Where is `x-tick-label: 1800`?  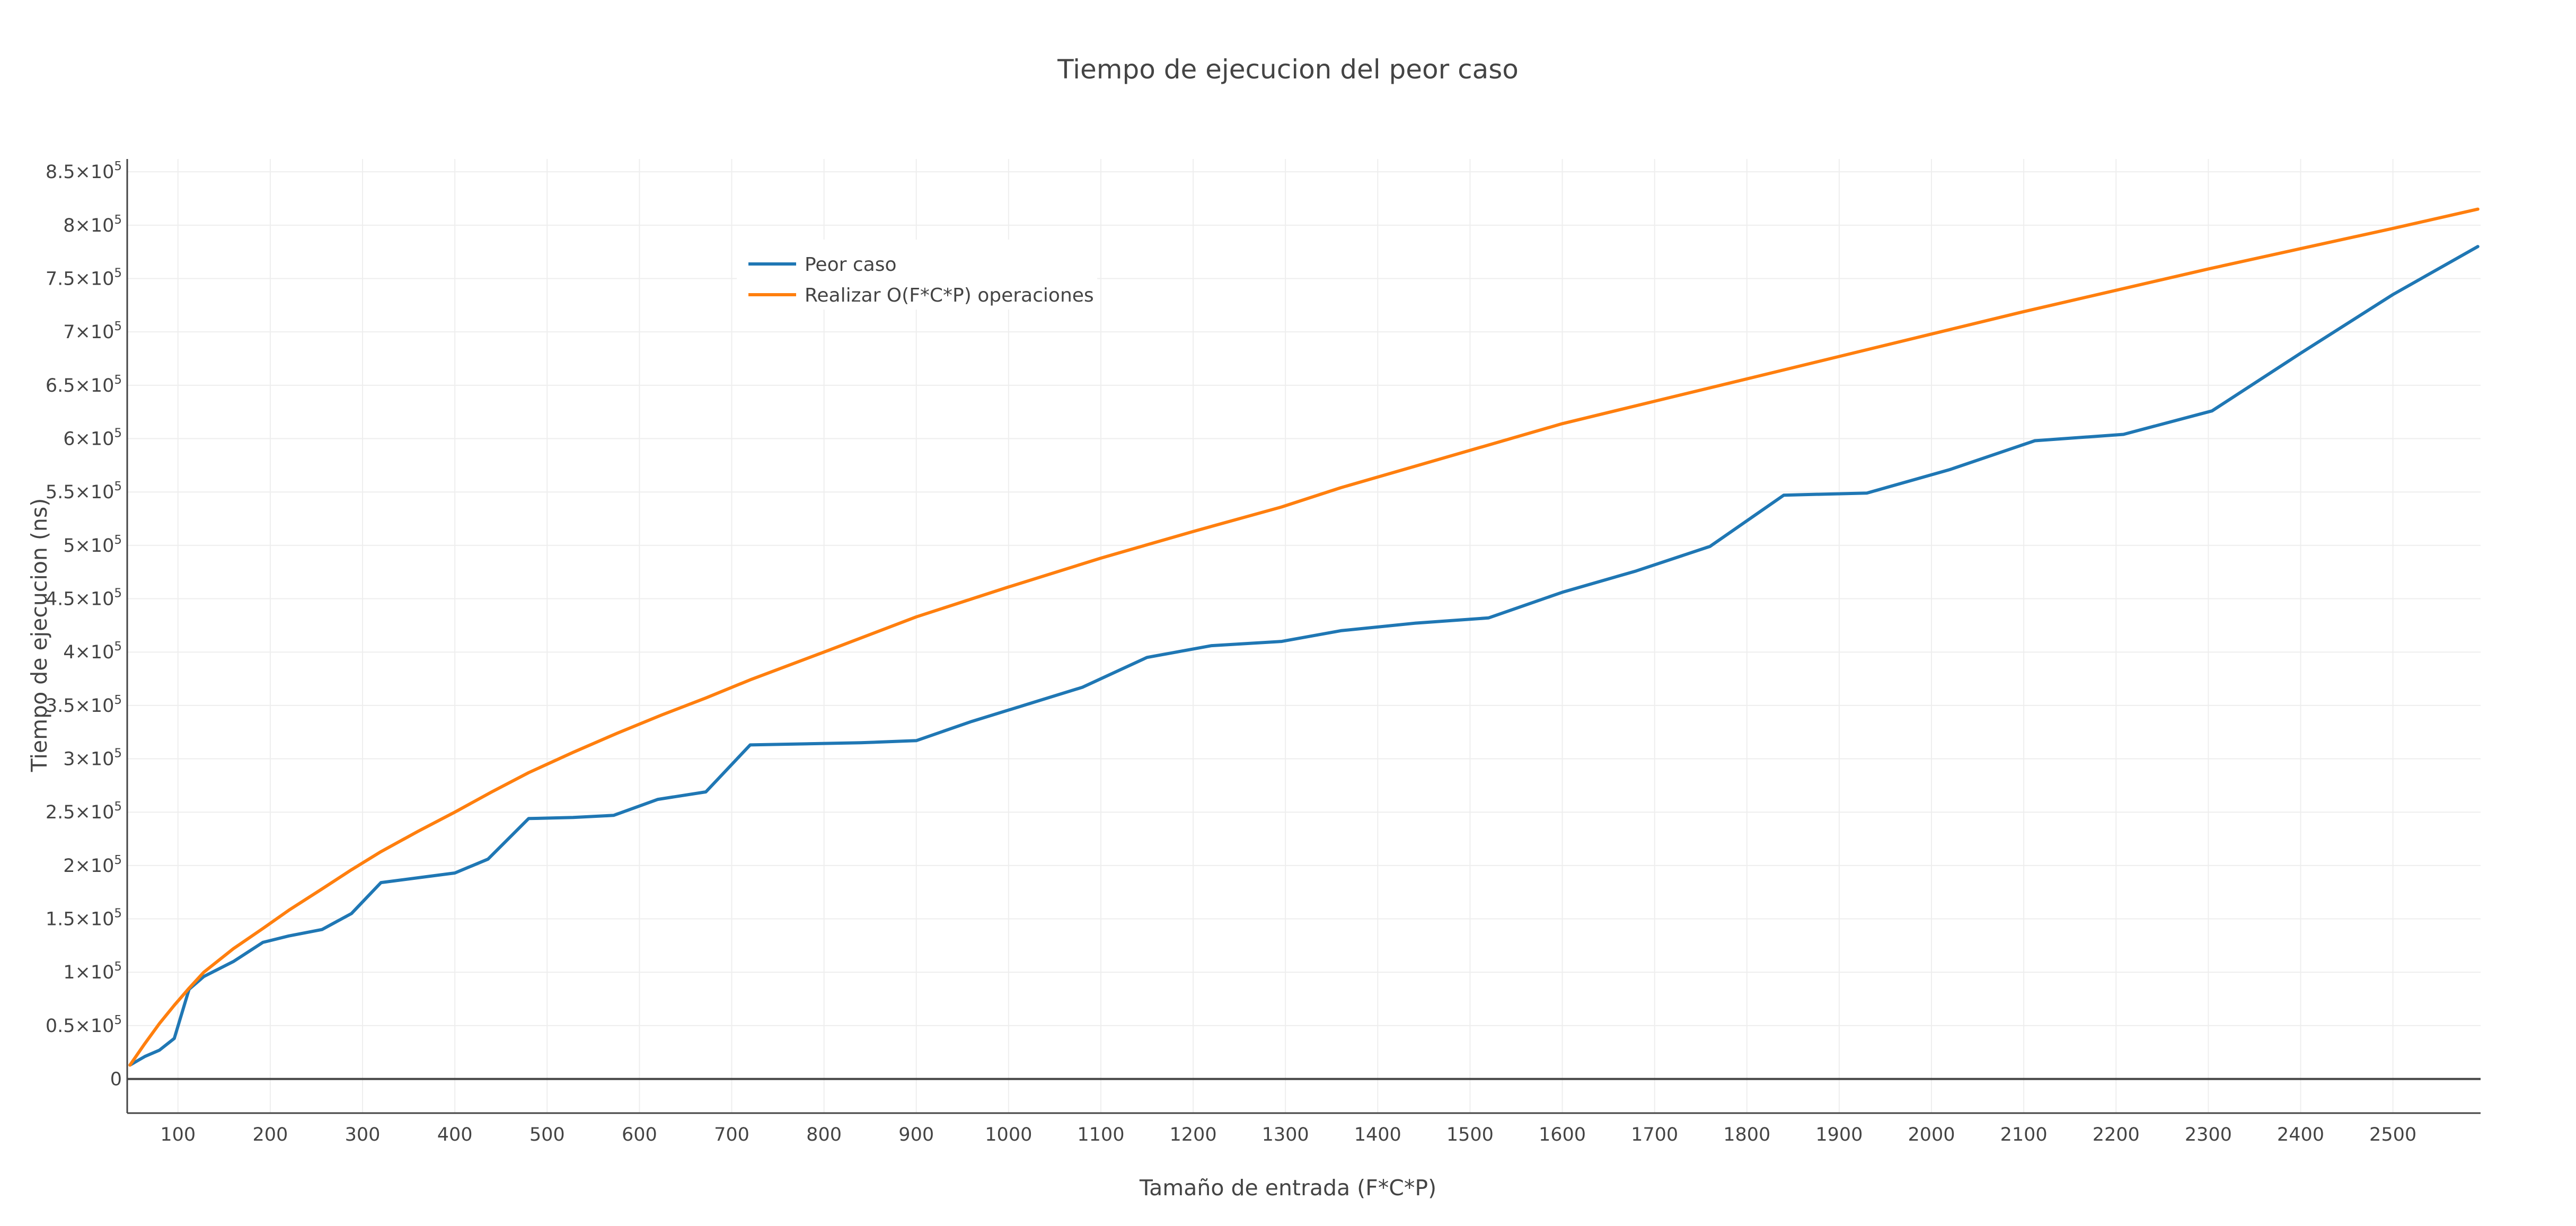 x-tick-label: 1800 is located at coordinates (1746, 1134).